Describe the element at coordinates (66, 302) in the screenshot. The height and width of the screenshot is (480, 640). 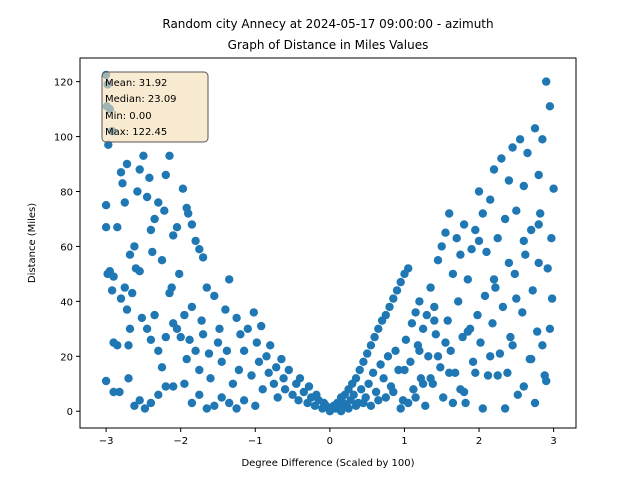
I see `y-tick-label: 40` at that location.